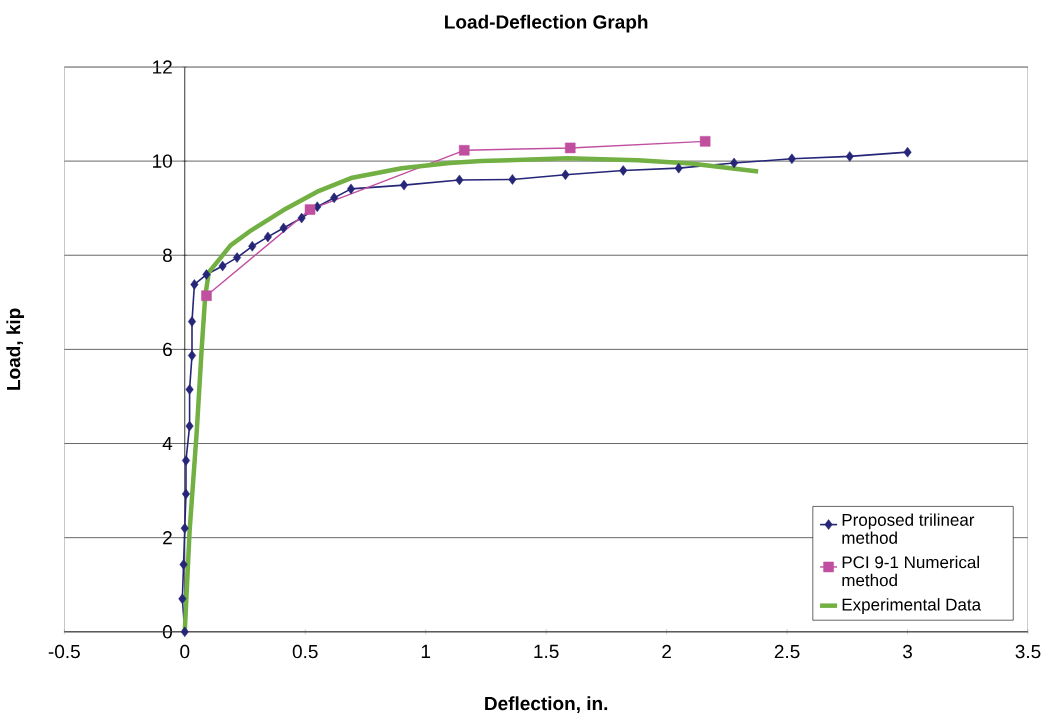 The width and height of the screenshot is (1049, 724). Describe the element at coordinates (910, 571) in the screenshot. I see `legend-label: PCI 9-1 Numerical method` at that location.